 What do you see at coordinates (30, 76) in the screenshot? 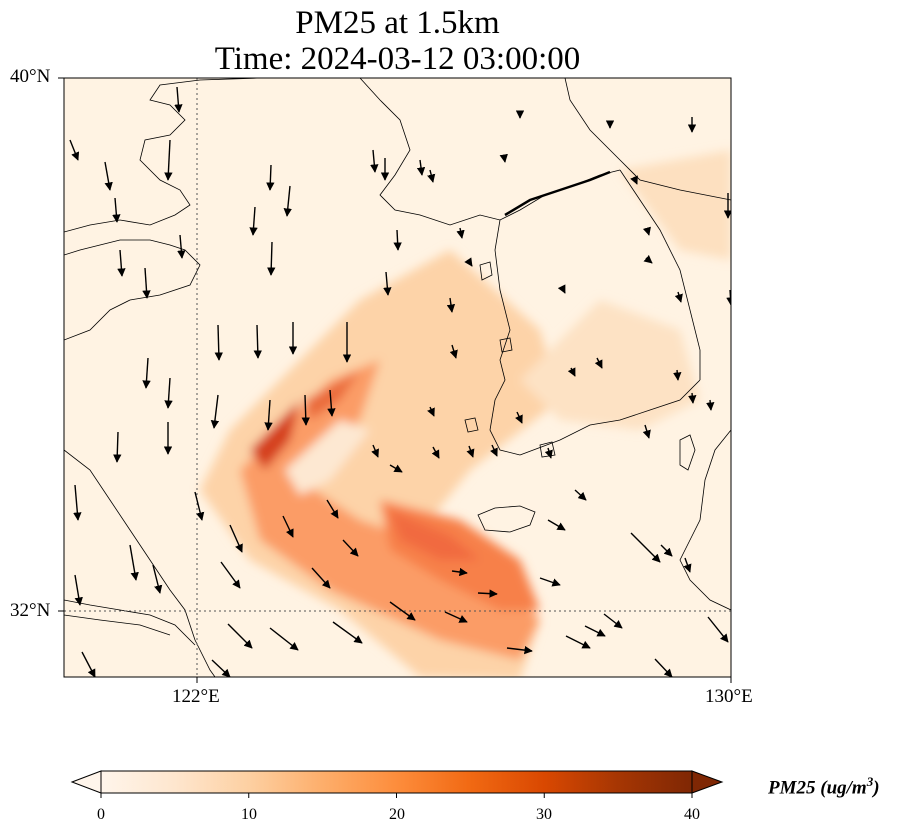
I see `lat-tick-label-40: 40°N` at bounding box center [30, 76].